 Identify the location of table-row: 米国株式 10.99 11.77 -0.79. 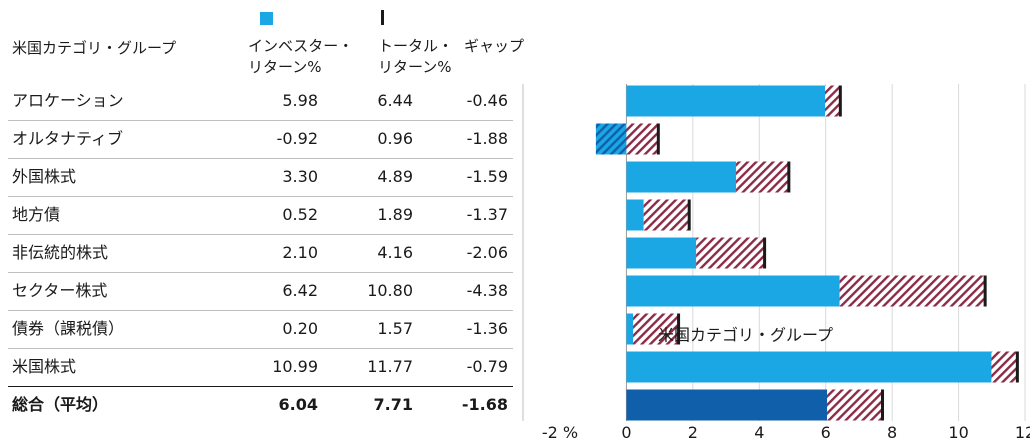
(260, 367).